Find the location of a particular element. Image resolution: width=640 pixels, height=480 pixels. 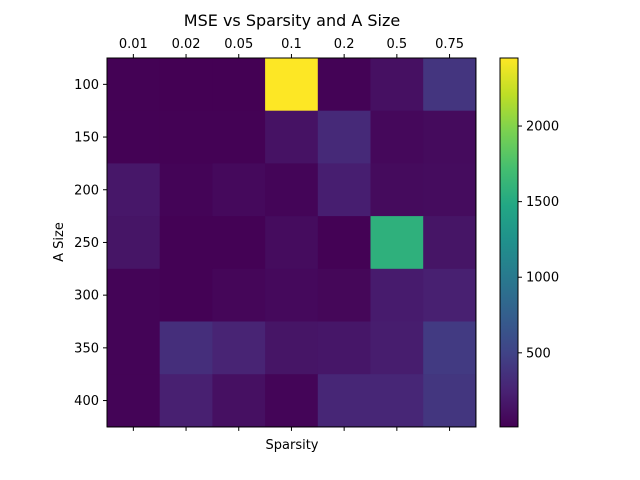

y-tick-label: 300 is located at coordinates (86, 296).